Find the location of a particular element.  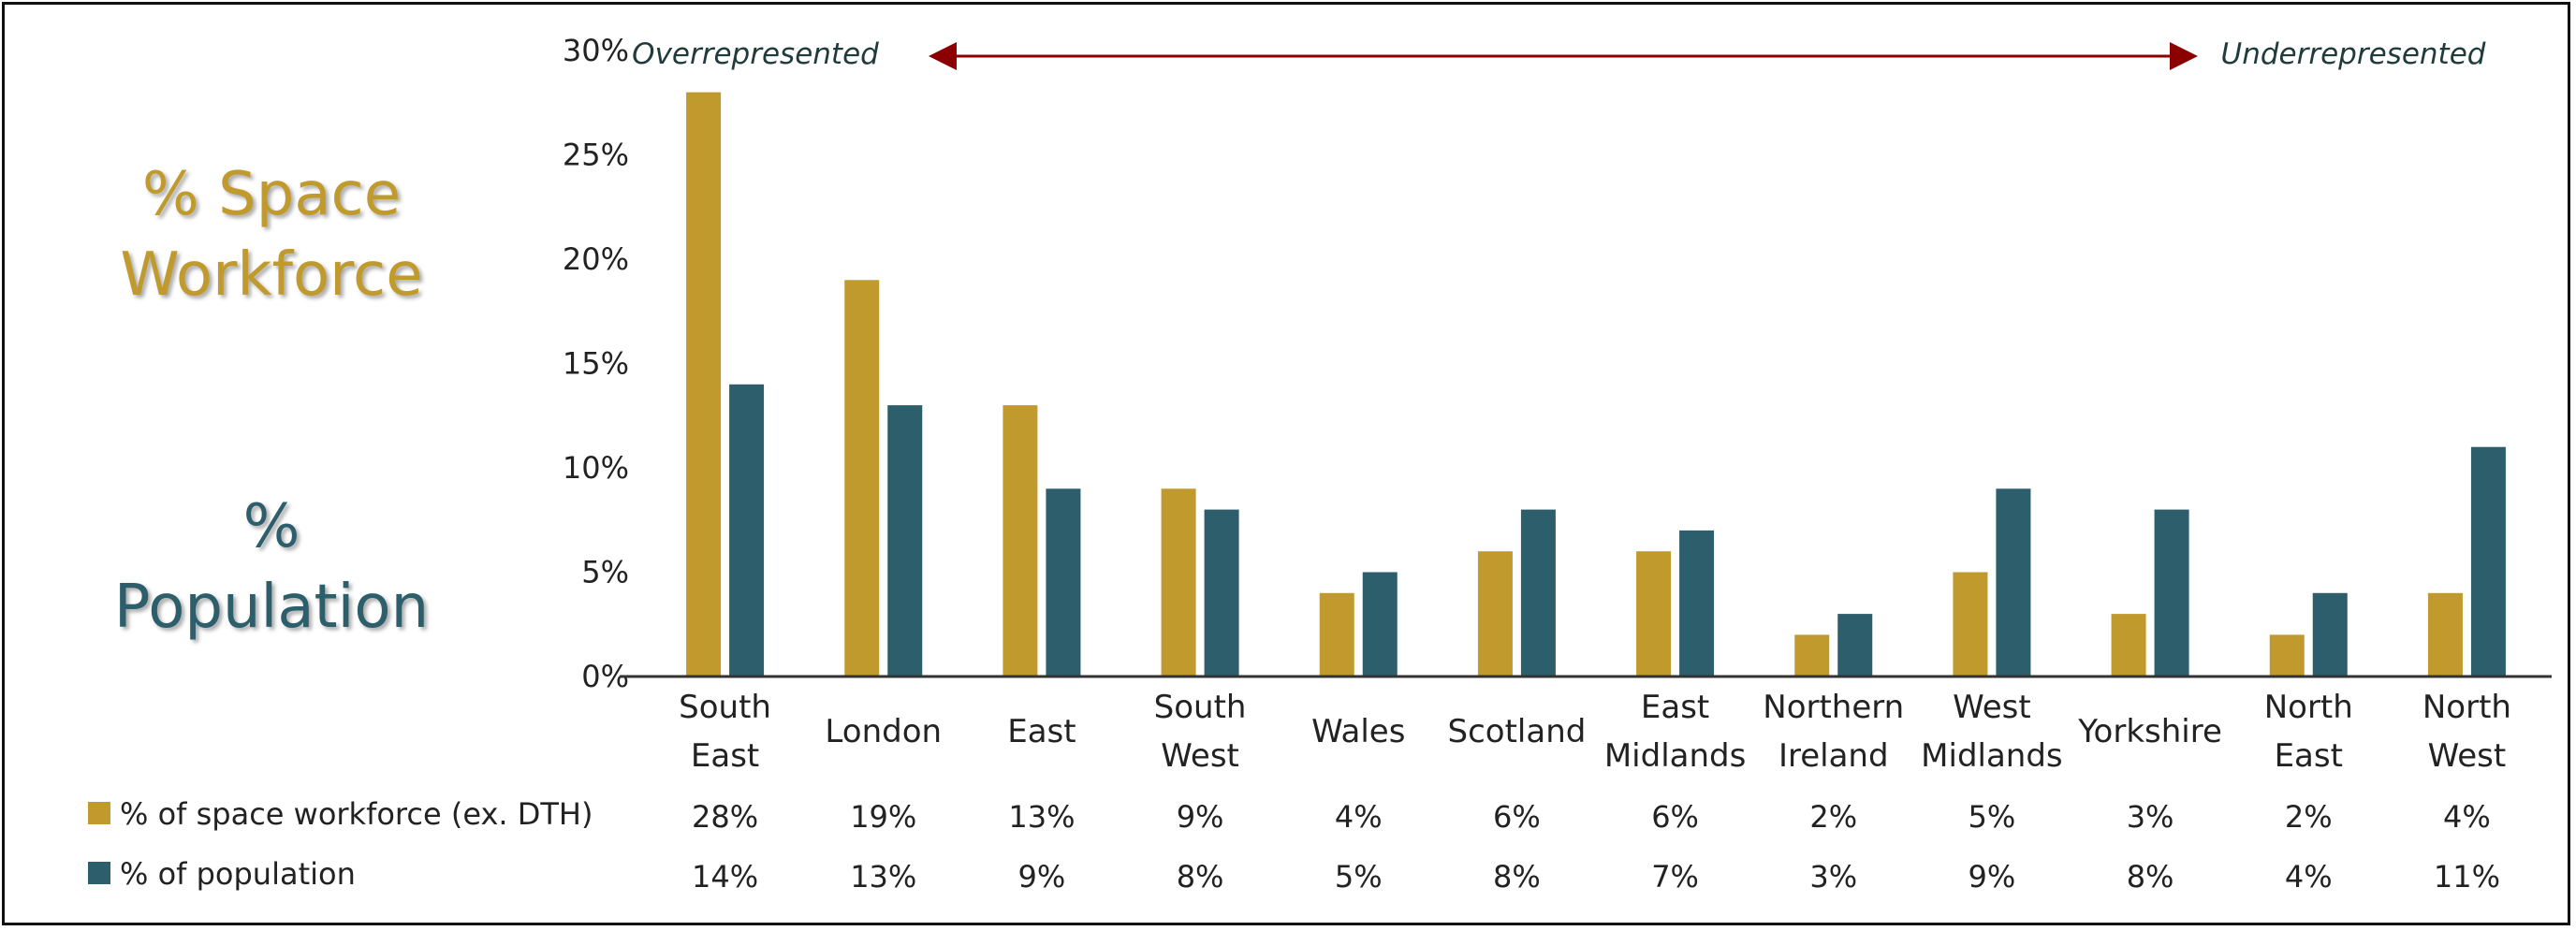

population-label-line2: Population is located at coordinates (271, 607).